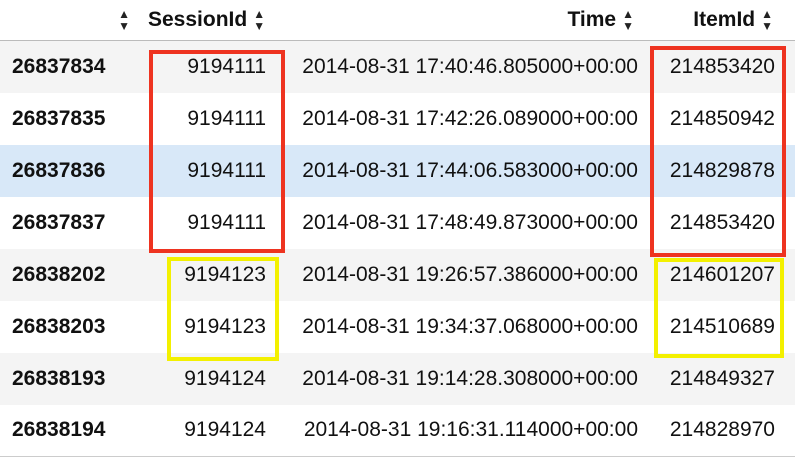  What do you see at coordinates (464, 20) in the screenshot?
I see `column-header-time: Time ▲ ▼` at bounding box center [464, 20].